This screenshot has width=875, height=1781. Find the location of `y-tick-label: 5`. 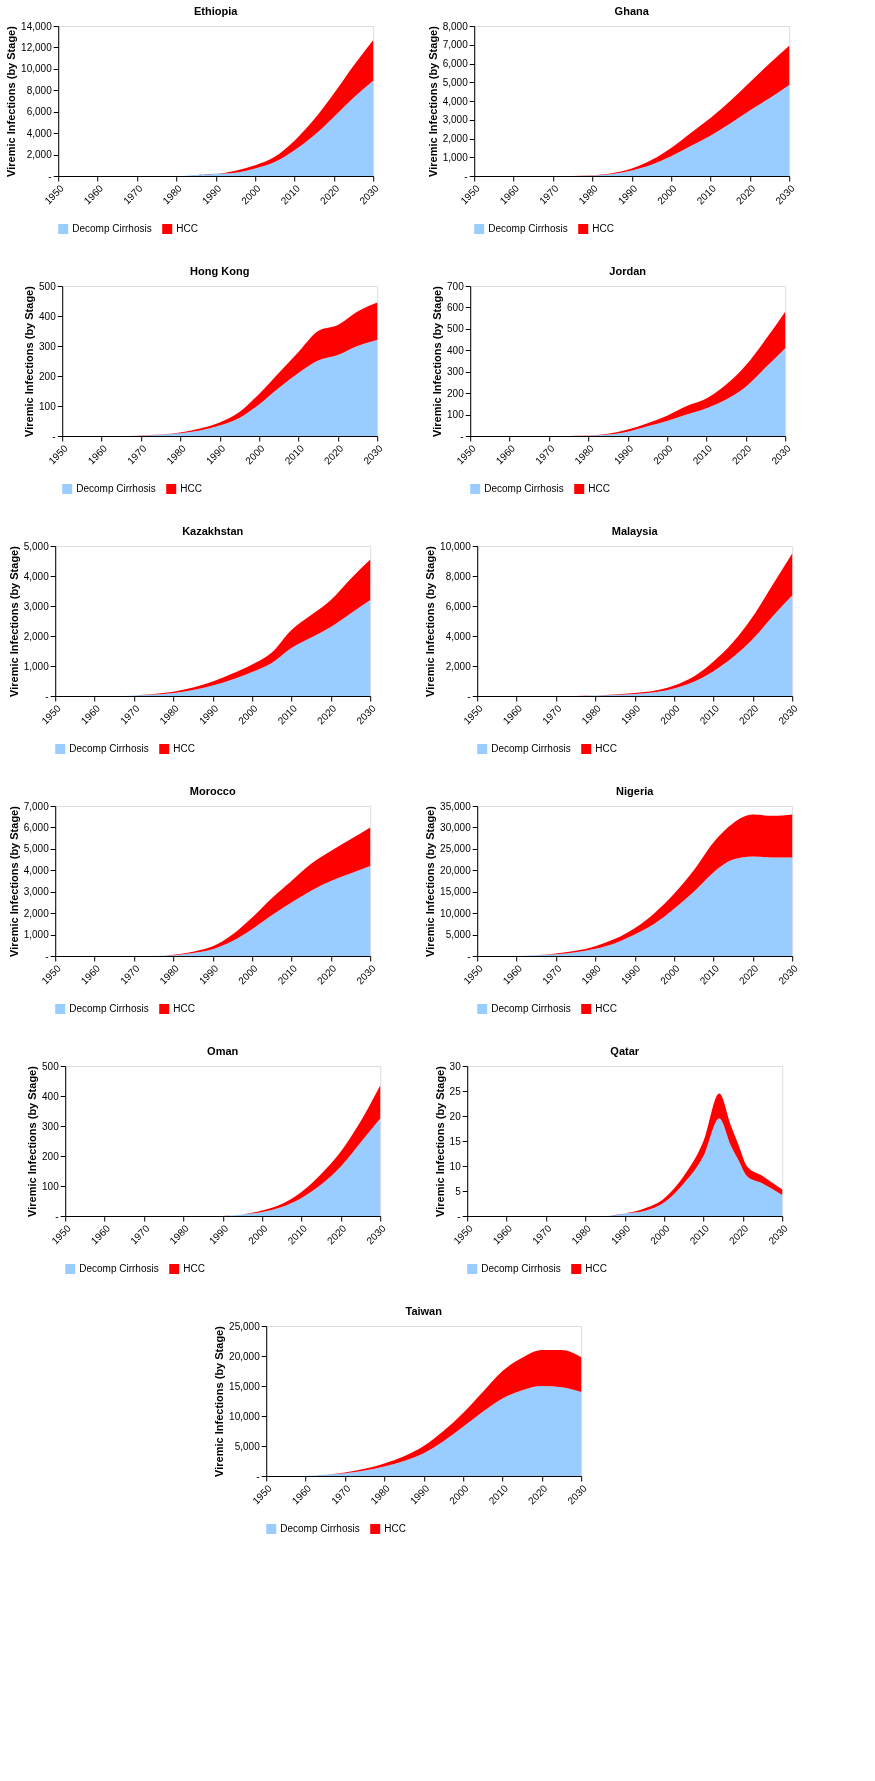

y-tick-label: 5 is located at coordinates (458, 1191).